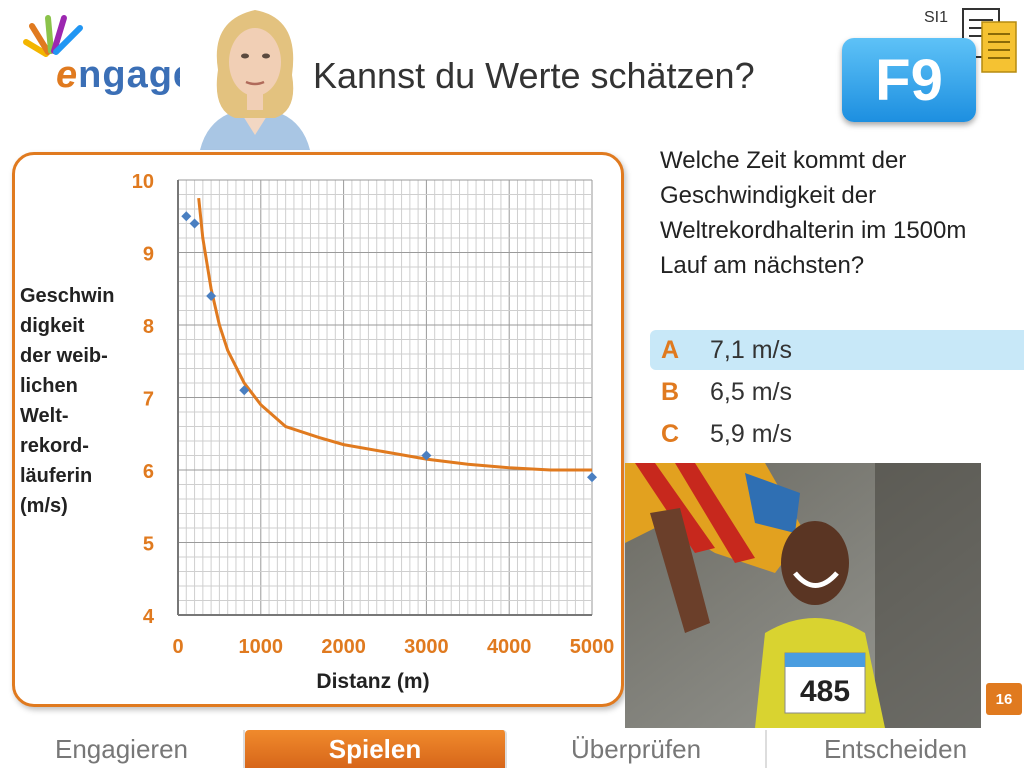 The image size is (1024, 768). I want to click on question-badge: F9, so click(909, 80).